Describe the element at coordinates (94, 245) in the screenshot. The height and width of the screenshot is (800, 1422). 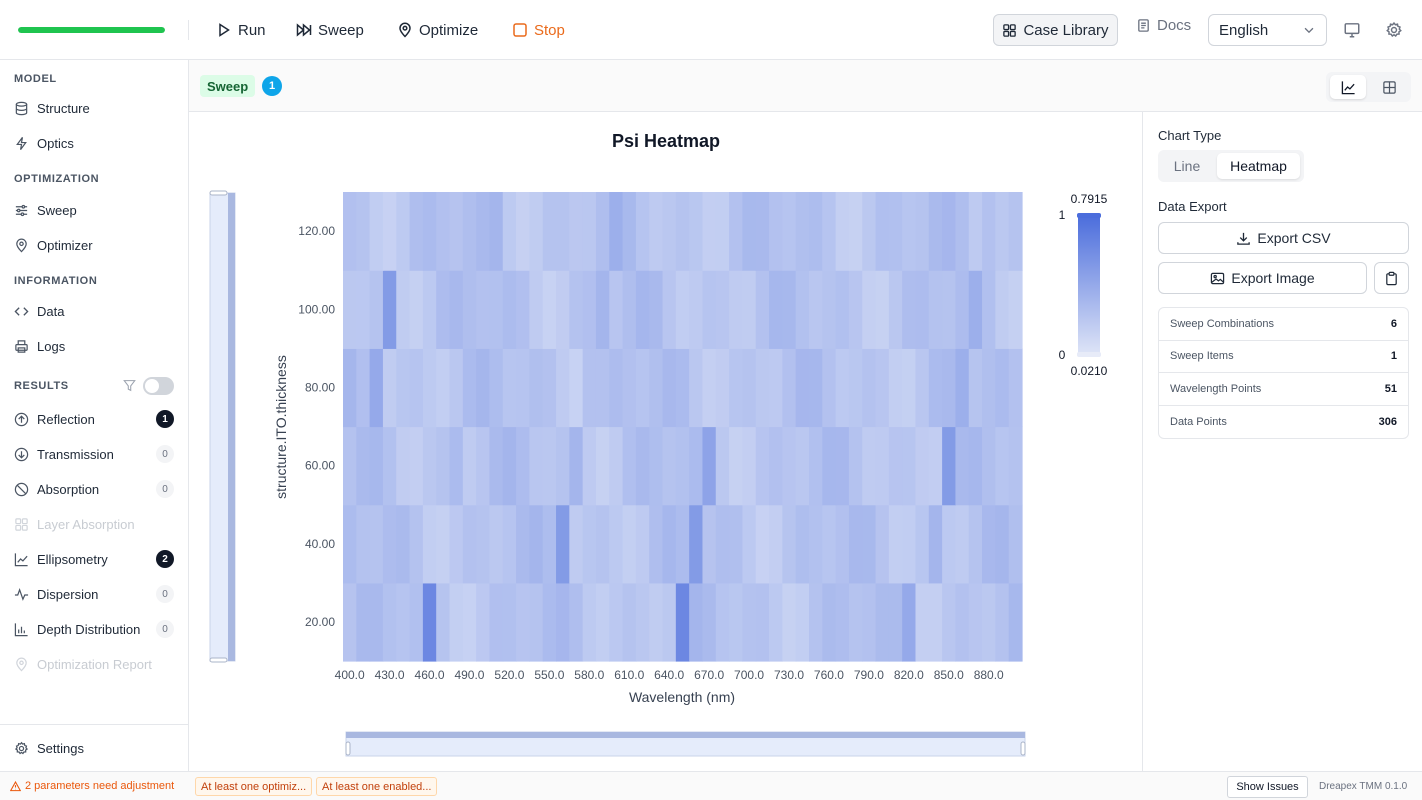
I see `sidebar-item-optimizer: Optimizer` at that location.